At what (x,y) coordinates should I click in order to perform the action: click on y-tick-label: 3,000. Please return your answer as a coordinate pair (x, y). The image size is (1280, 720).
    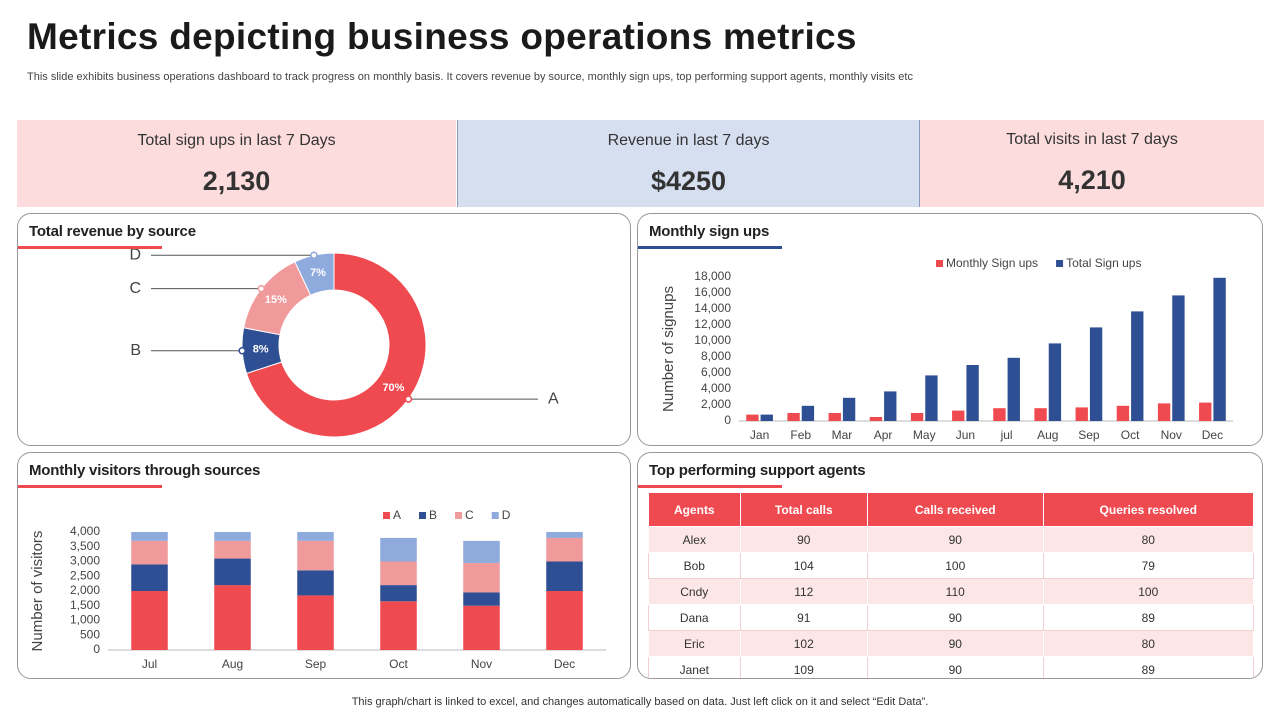
    Looking at the image, I should click on (85, 561).